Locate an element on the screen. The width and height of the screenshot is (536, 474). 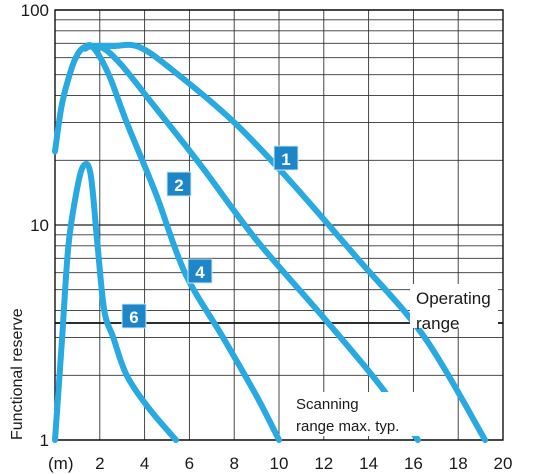
badge-6: 6 is located at coordinates (134, 316).